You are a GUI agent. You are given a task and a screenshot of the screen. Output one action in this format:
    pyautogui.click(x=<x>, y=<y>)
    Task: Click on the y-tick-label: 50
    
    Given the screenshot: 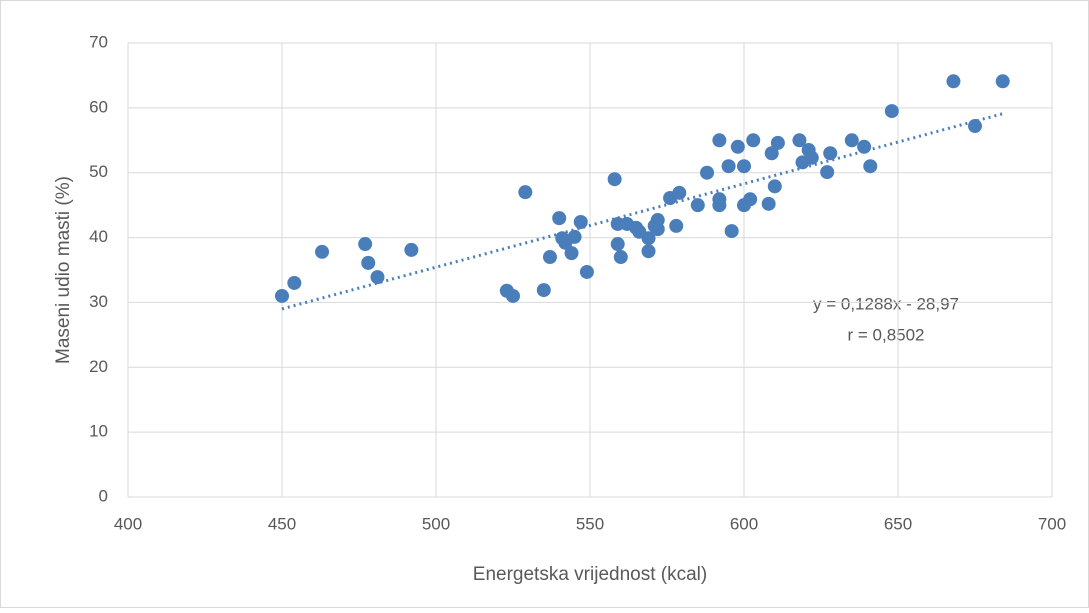 What is the action you would take?
    pyautogui.click(x=98, y=171)
    